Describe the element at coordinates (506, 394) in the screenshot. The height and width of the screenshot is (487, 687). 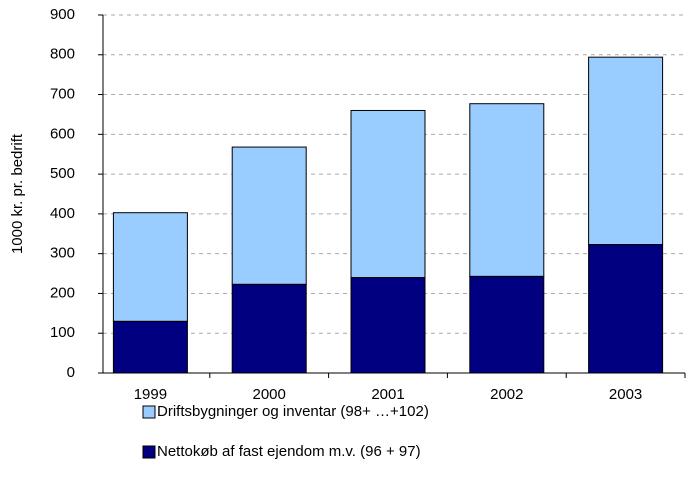
I see `x-tick-label: 2002` at that location.